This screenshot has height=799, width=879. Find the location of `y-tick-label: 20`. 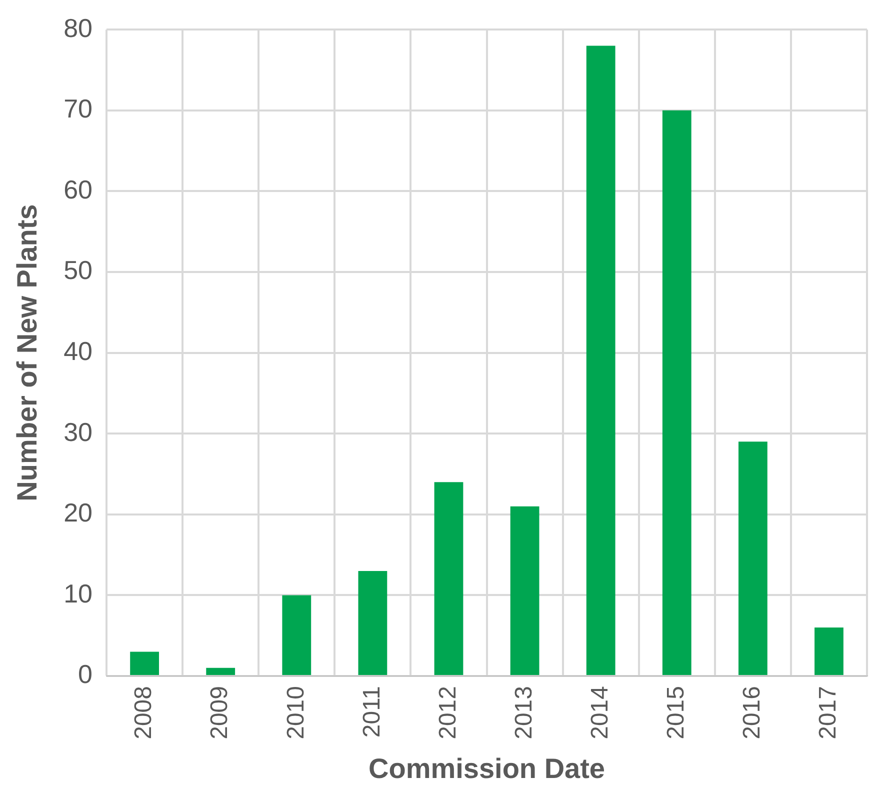

y-tick-label: 20 is located at coordinates (78, 513).